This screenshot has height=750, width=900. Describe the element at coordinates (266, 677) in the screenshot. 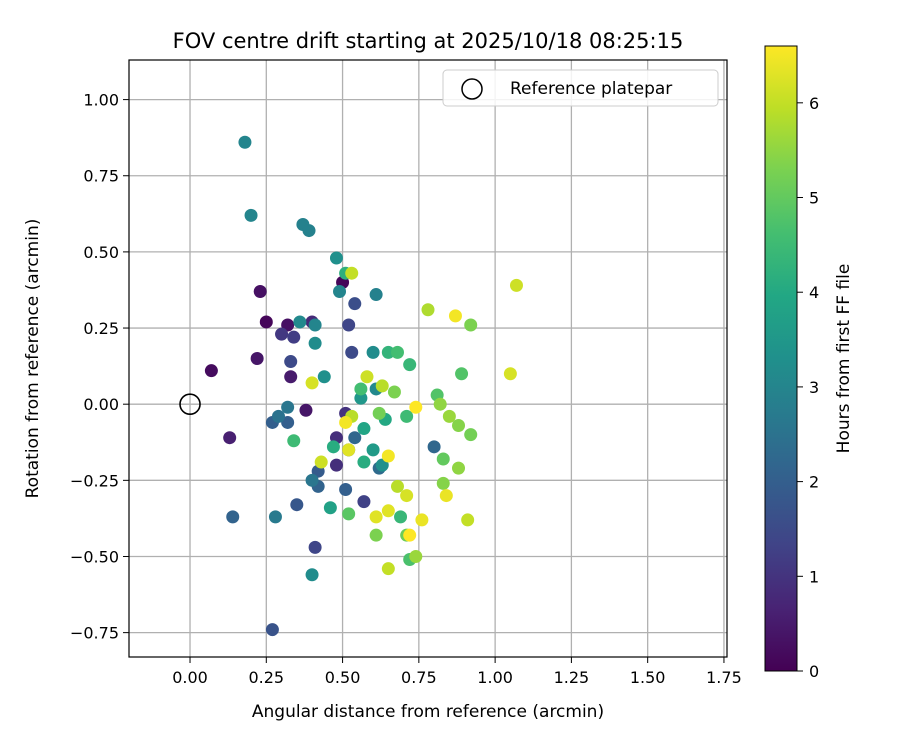

I see `x-tick-label: 0.25` at that location.